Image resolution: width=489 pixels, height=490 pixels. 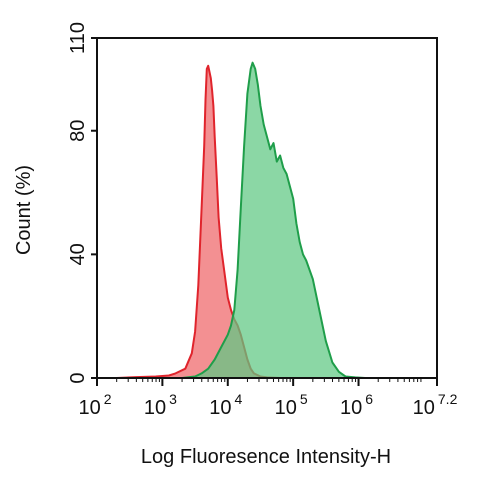 I want to click on y-tick-label: 0, so click(x=78, y=377).